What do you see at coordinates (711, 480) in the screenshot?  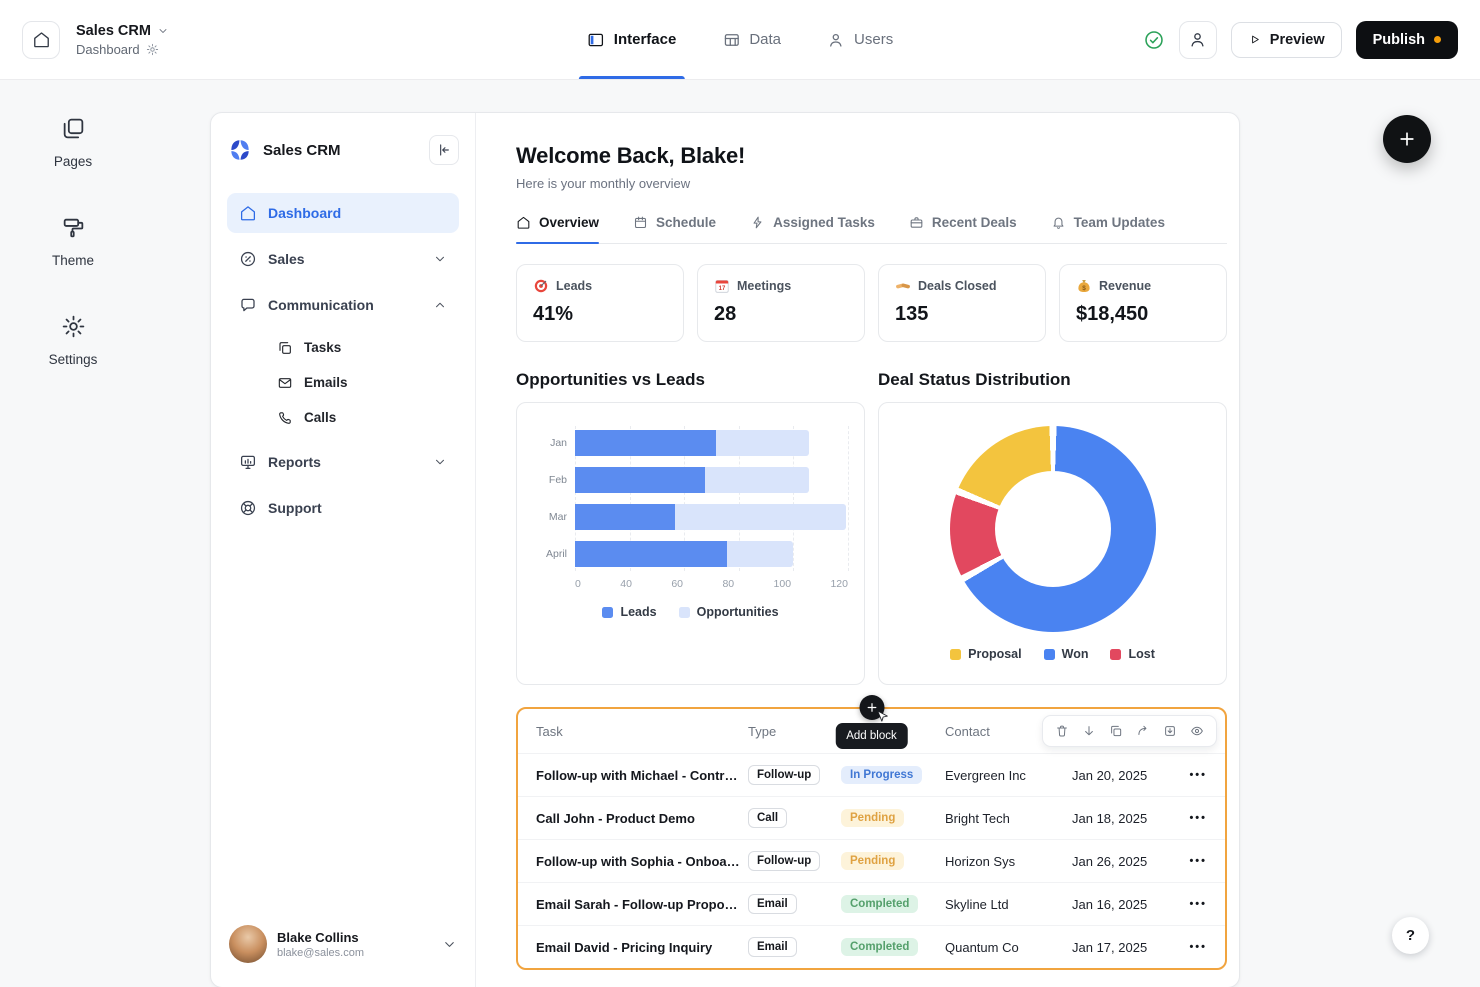 I see `bar-track` at bounding box center [711, 480].